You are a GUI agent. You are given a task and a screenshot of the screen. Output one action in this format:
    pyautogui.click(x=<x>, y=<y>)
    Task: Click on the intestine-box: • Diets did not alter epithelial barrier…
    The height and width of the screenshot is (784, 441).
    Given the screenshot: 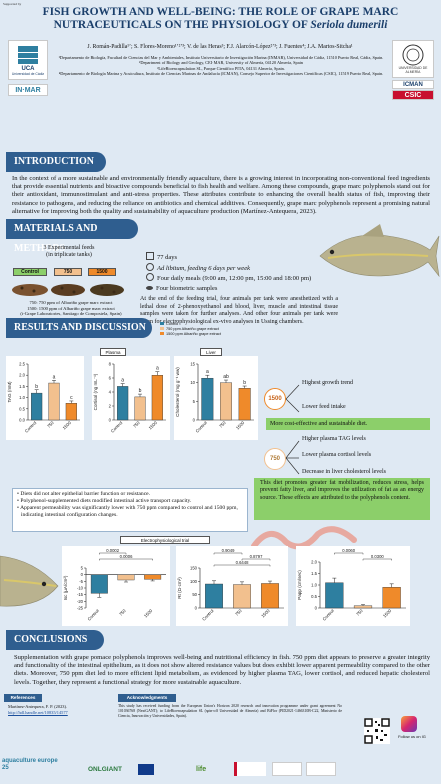 What is the action you would take?
    pyautogui.click(x=130, y=510)
    